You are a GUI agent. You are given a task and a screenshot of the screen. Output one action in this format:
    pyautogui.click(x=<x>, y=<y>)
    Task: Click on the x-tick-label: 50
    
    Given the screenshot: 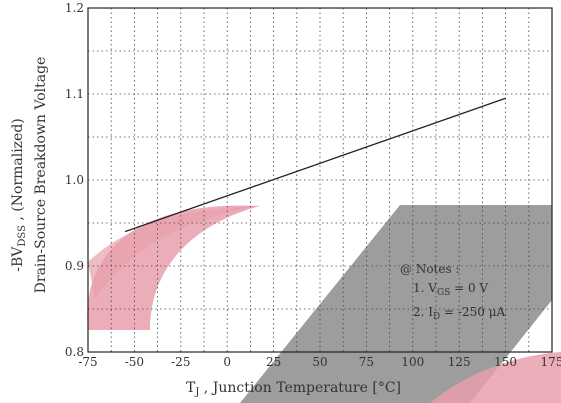 What is the action you would take?
    pyautogui.click(x=319, y=362)
    